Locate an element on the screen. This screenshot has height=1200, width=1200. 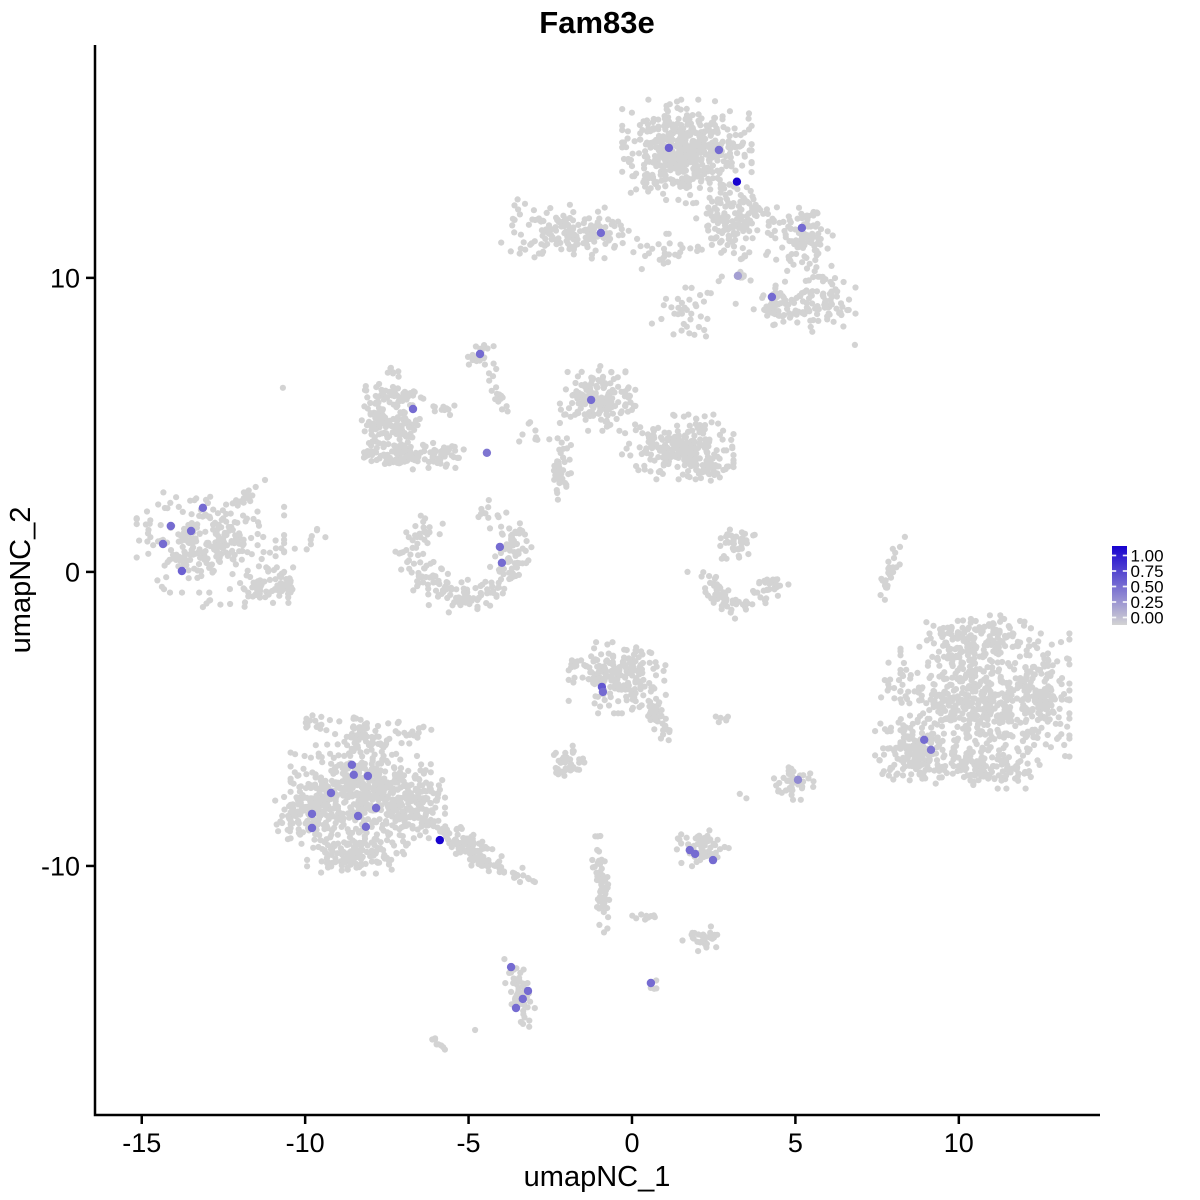
x-axis-ticks: -15 -10 -5 0 5 10 is located at coordinates (548, 1136).